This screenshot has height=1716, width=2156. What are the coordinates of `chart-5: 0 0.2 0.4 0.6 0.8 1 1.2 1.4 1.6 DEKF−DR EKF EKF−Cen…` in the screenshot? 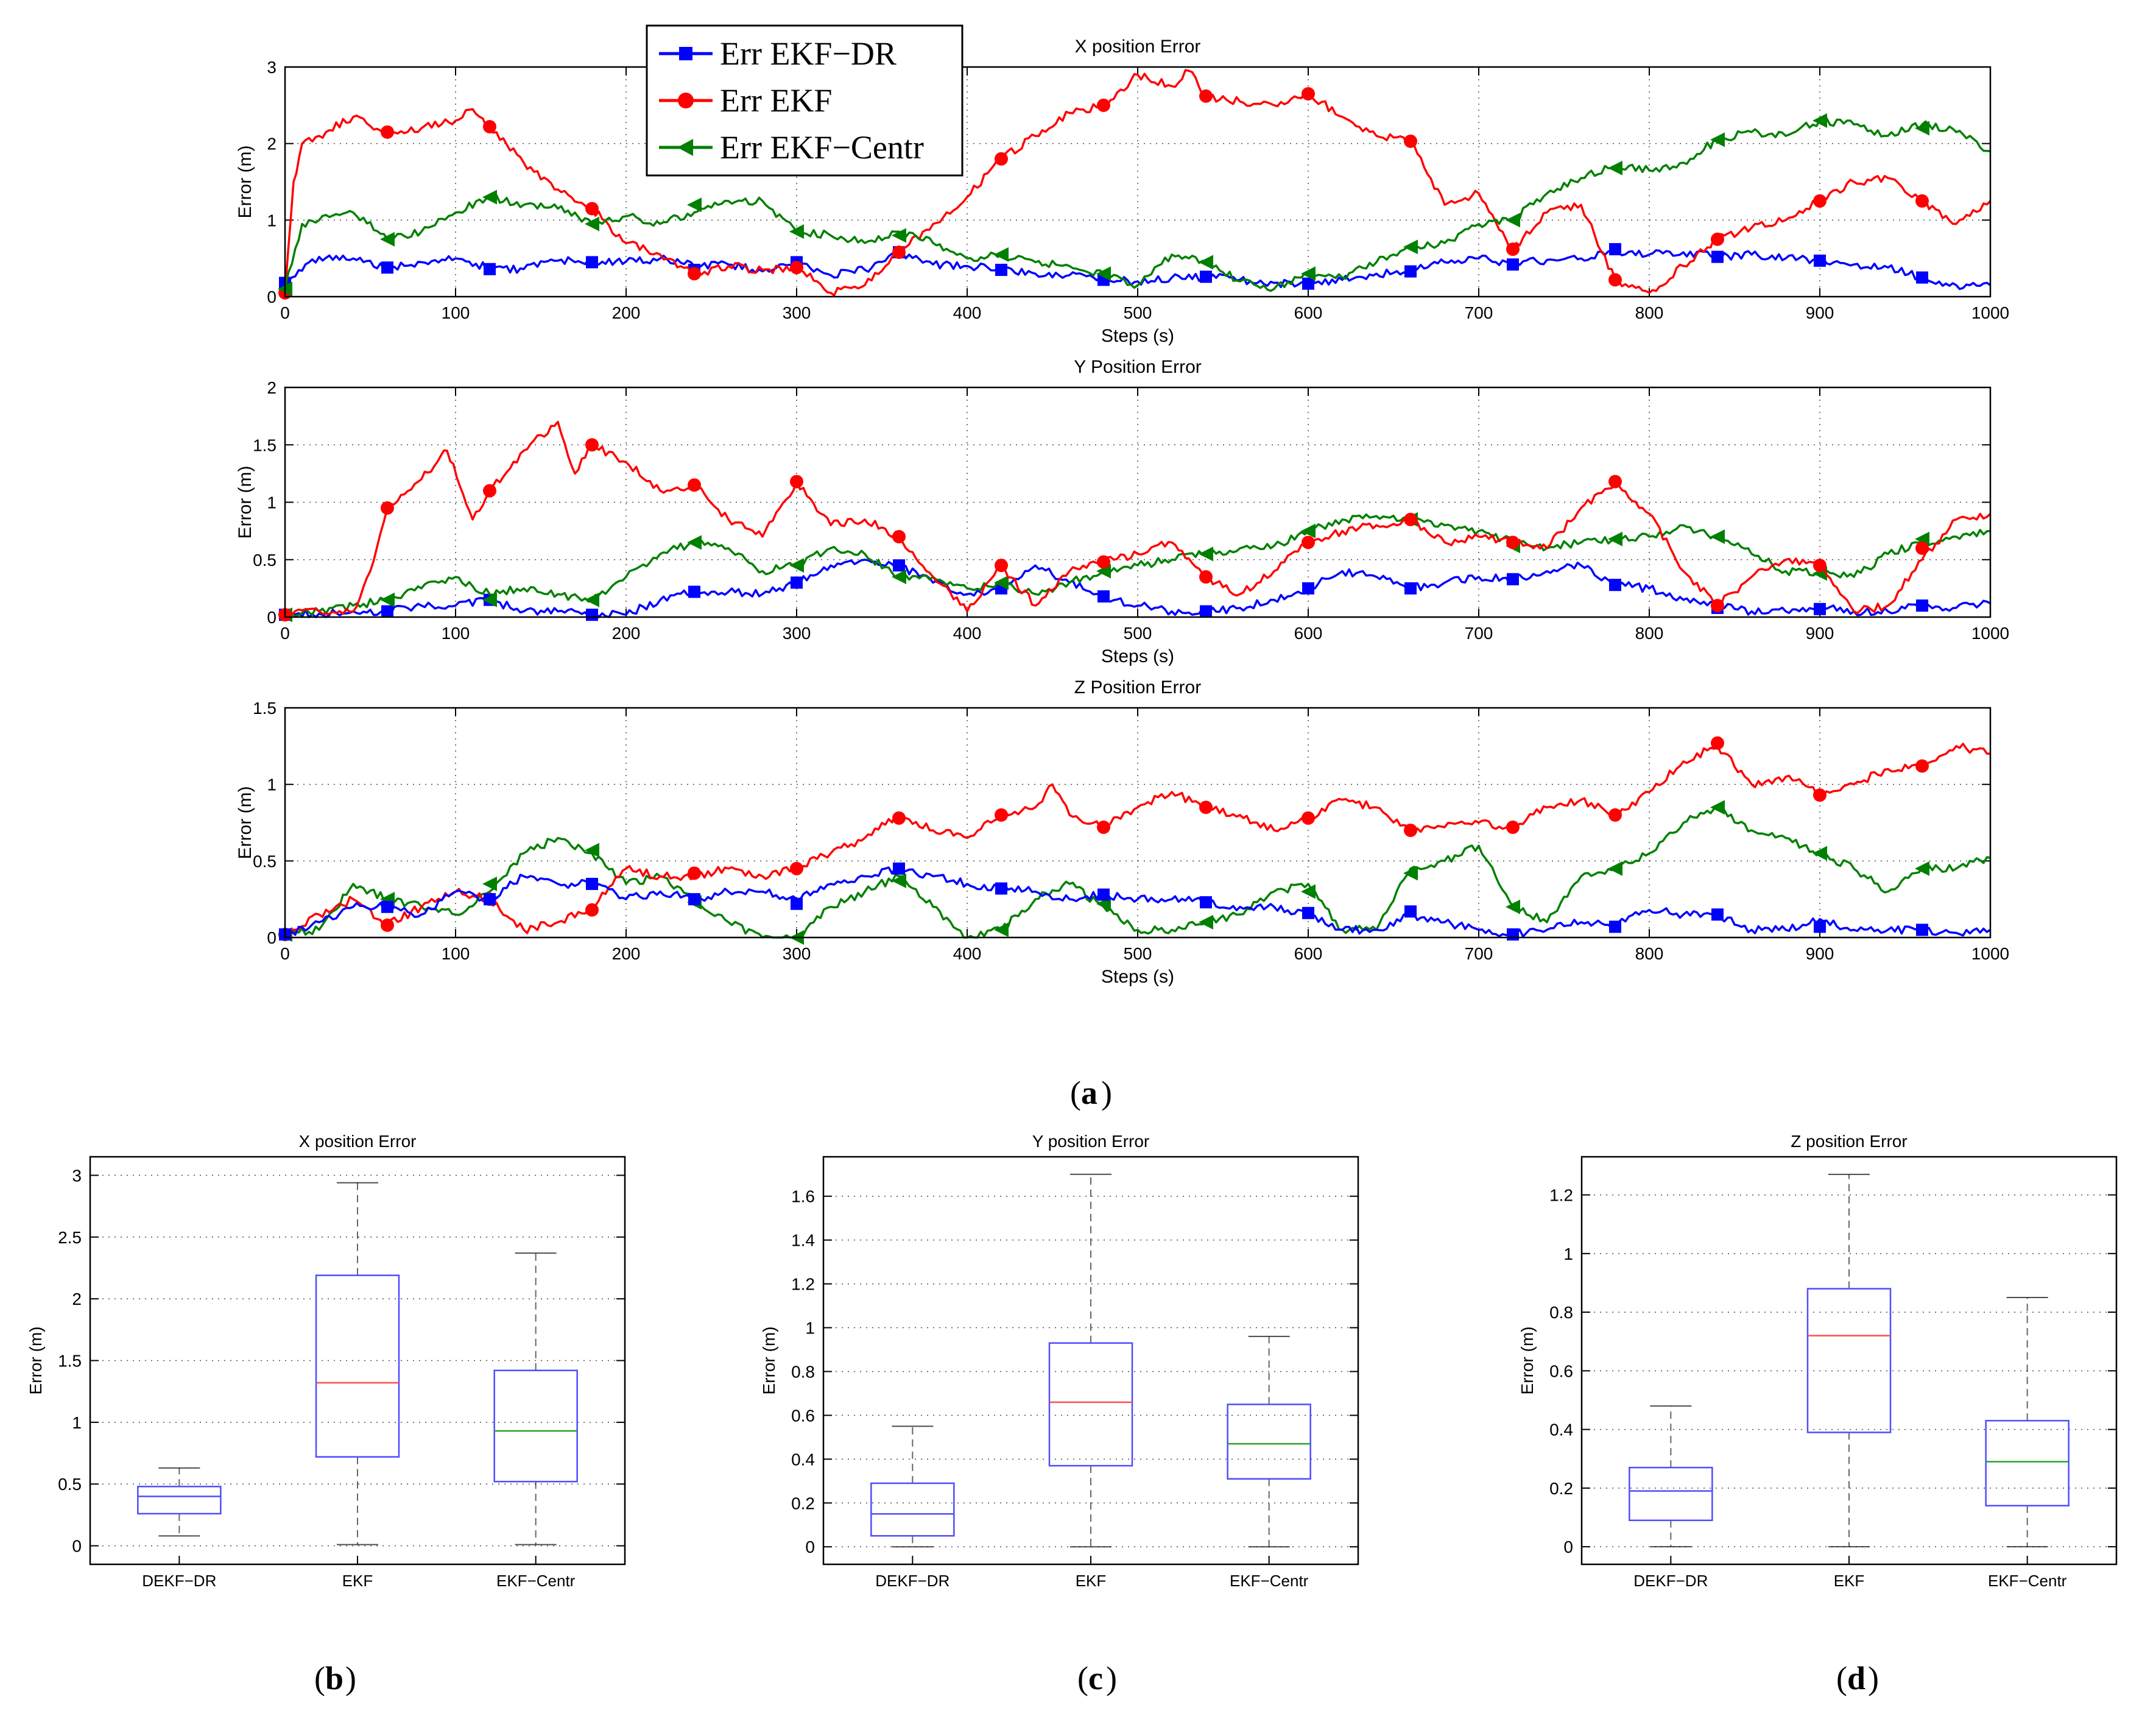 It's located at (1059, 1361).